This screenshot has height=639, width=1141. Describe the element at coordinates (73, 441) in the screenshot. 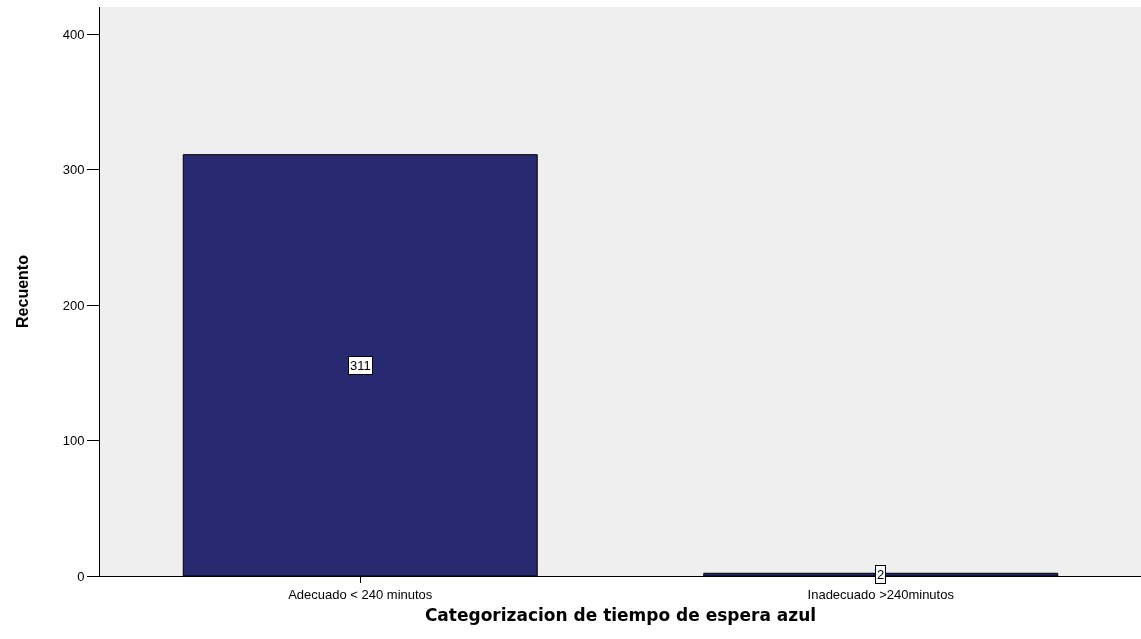

I see `y-tick-label: 100` at that location.